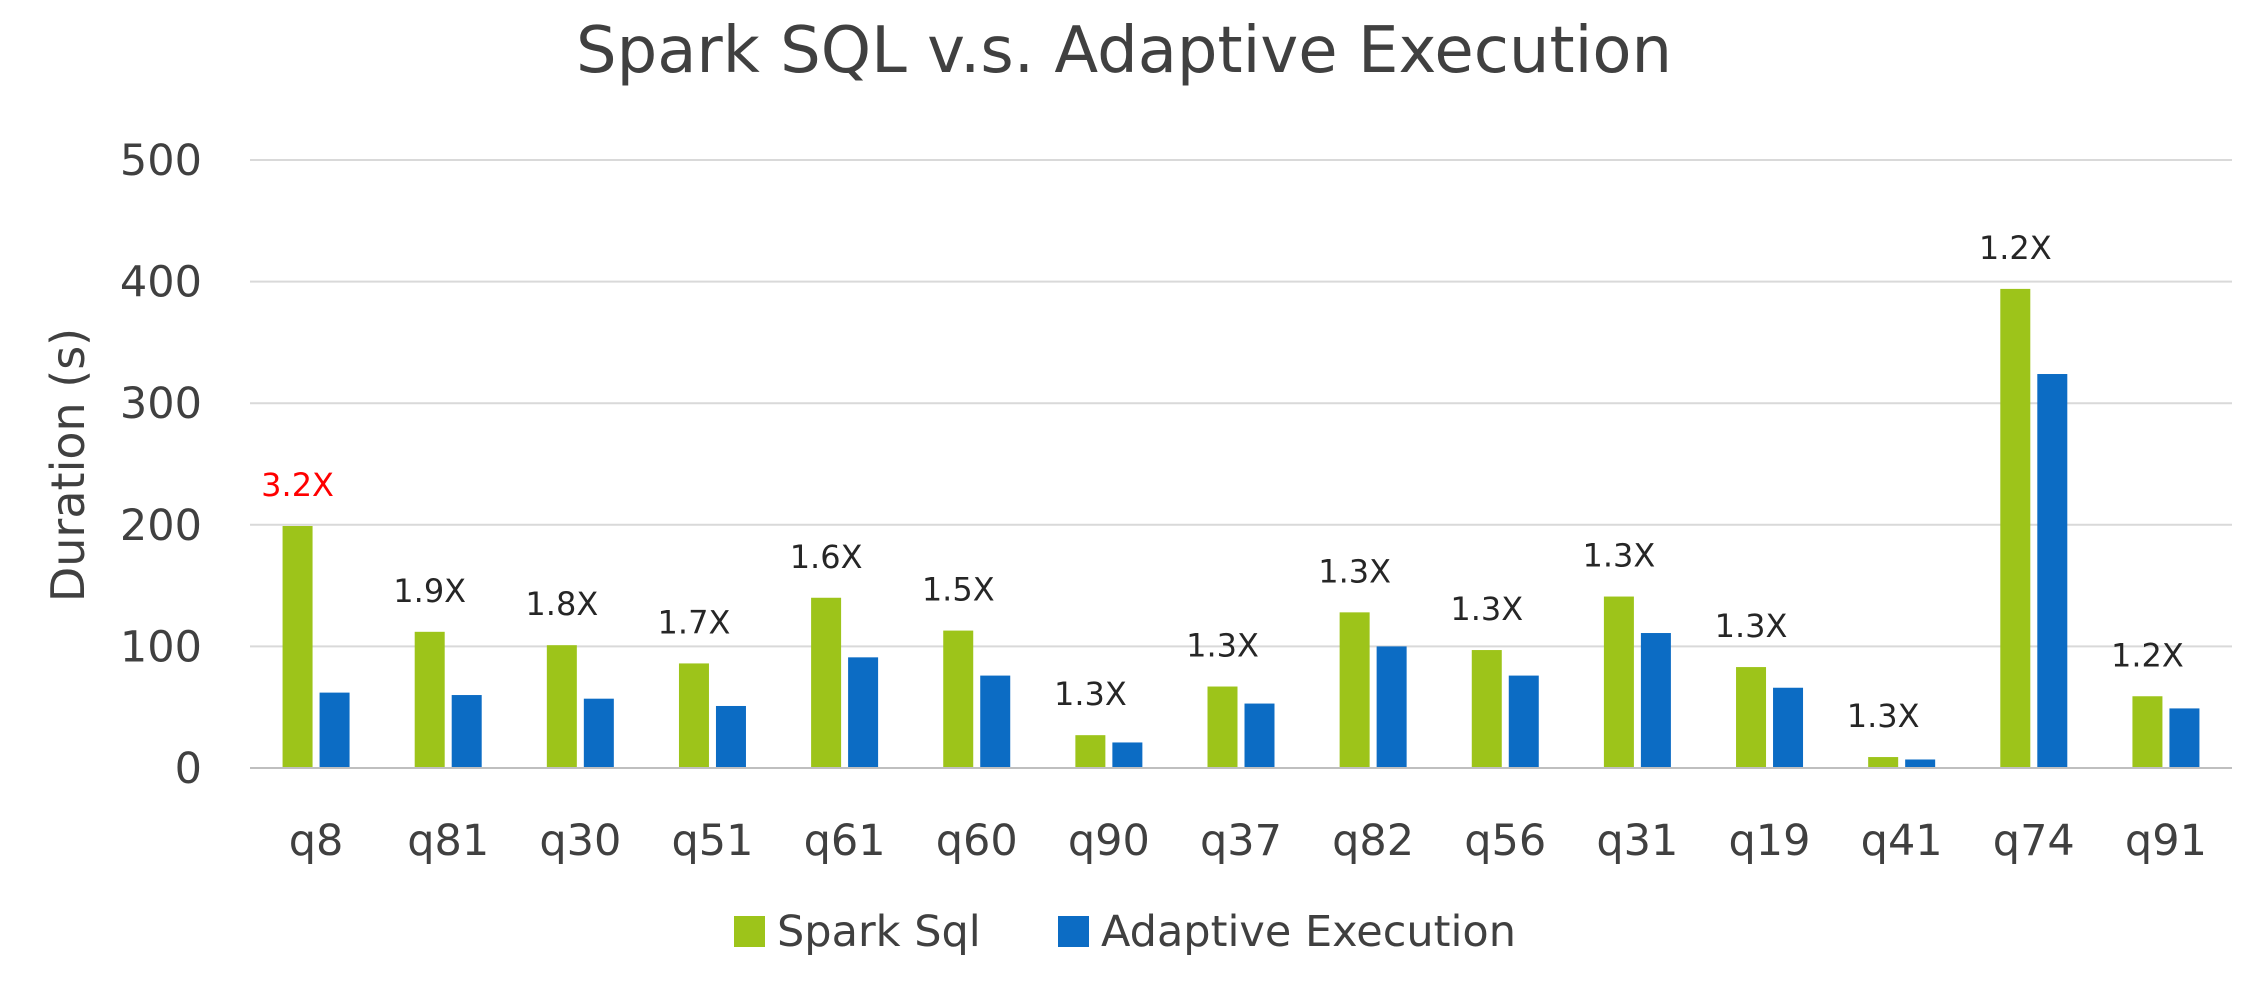 The height and width of the screenshot is (982, 2258). What do you see at coordinates (958, 590) in the screenshot?
I see `data-label-q60: 1.5X` at bounding box center [958, 590].